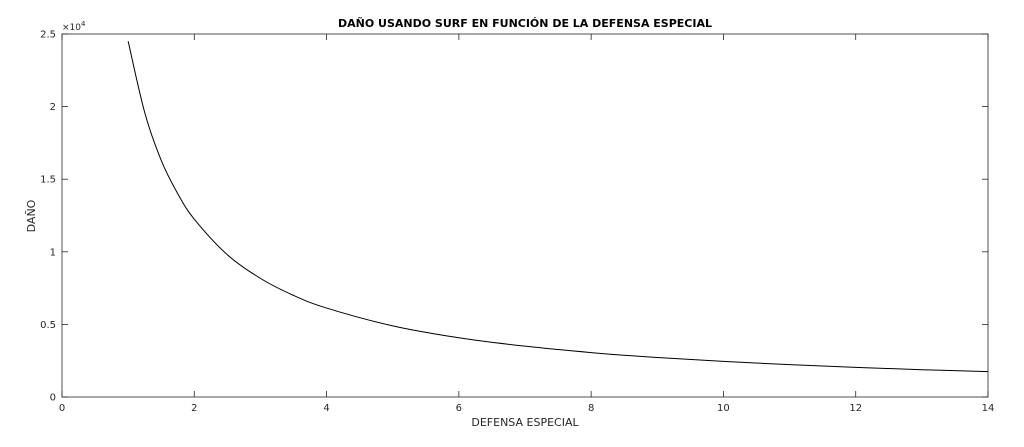 This screenshot has width=1024, height=447. What do you see at coordinates (855, 408) in the screenshot?
I see `x-tick-label: 12` at bounding box center [855, 408].